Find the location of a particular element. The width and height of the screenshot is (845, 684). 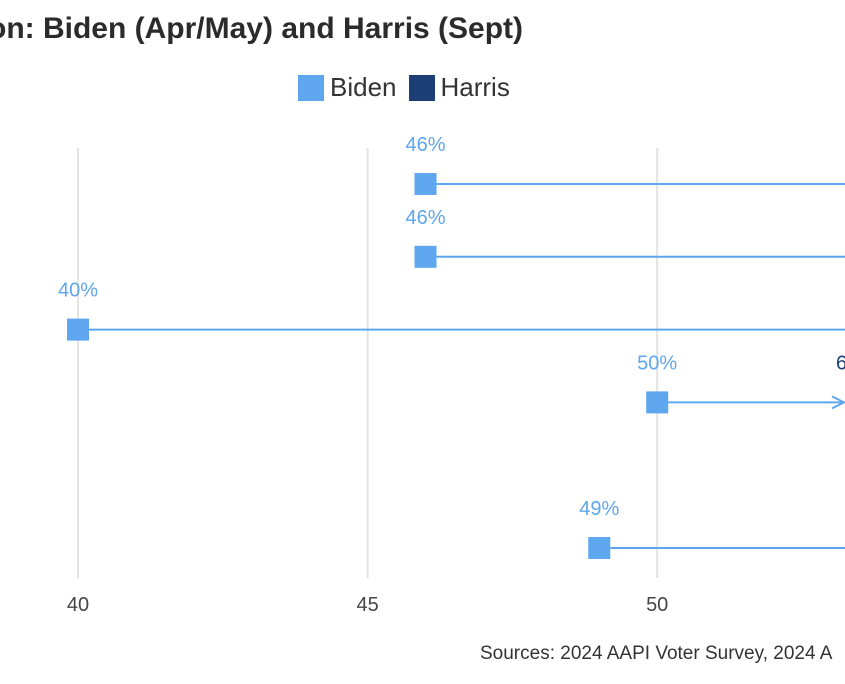

x-tick-label: 50 is located at coordinates (657, 605).